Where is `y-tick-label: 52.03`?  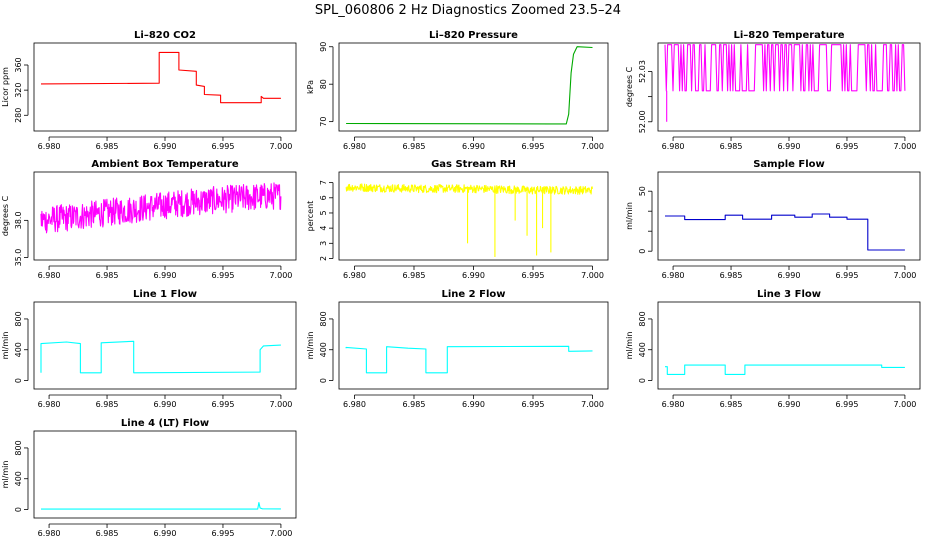
y-tick-label: 52.03 is located at coordinates (642, 71).